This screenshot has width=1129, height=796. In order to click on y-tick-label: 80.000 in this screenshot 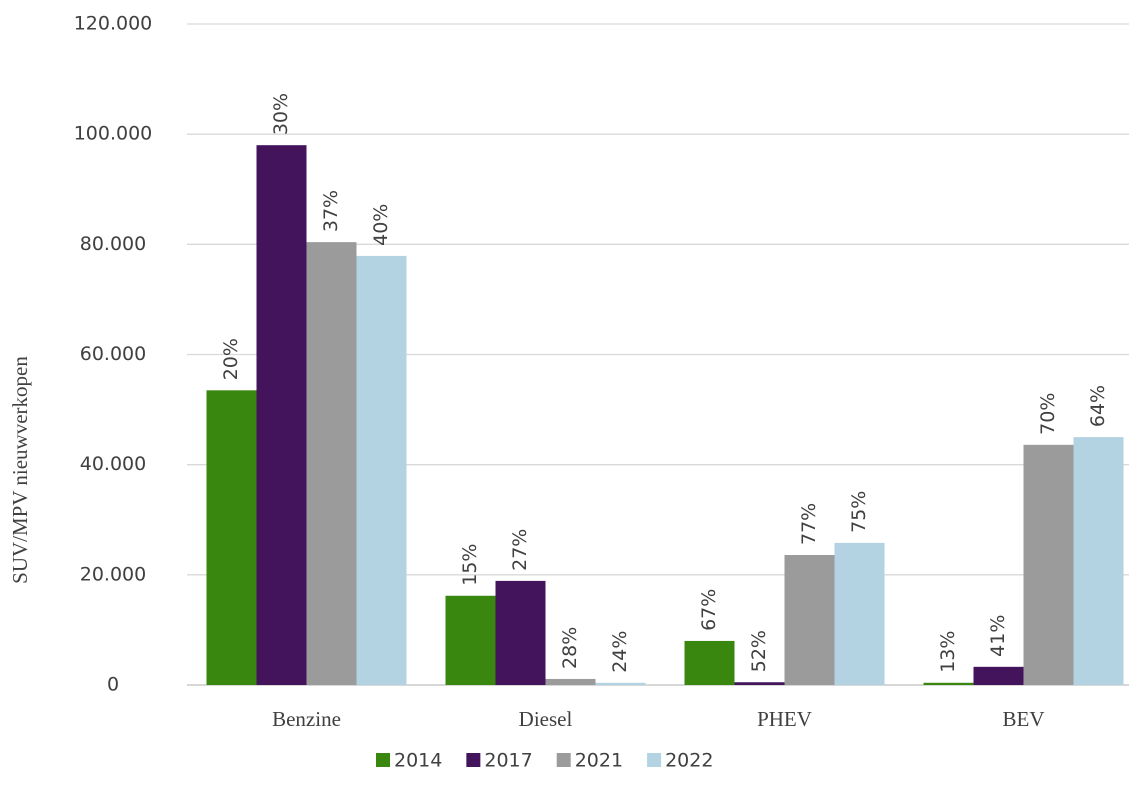, I will do `click(113, 244)`.